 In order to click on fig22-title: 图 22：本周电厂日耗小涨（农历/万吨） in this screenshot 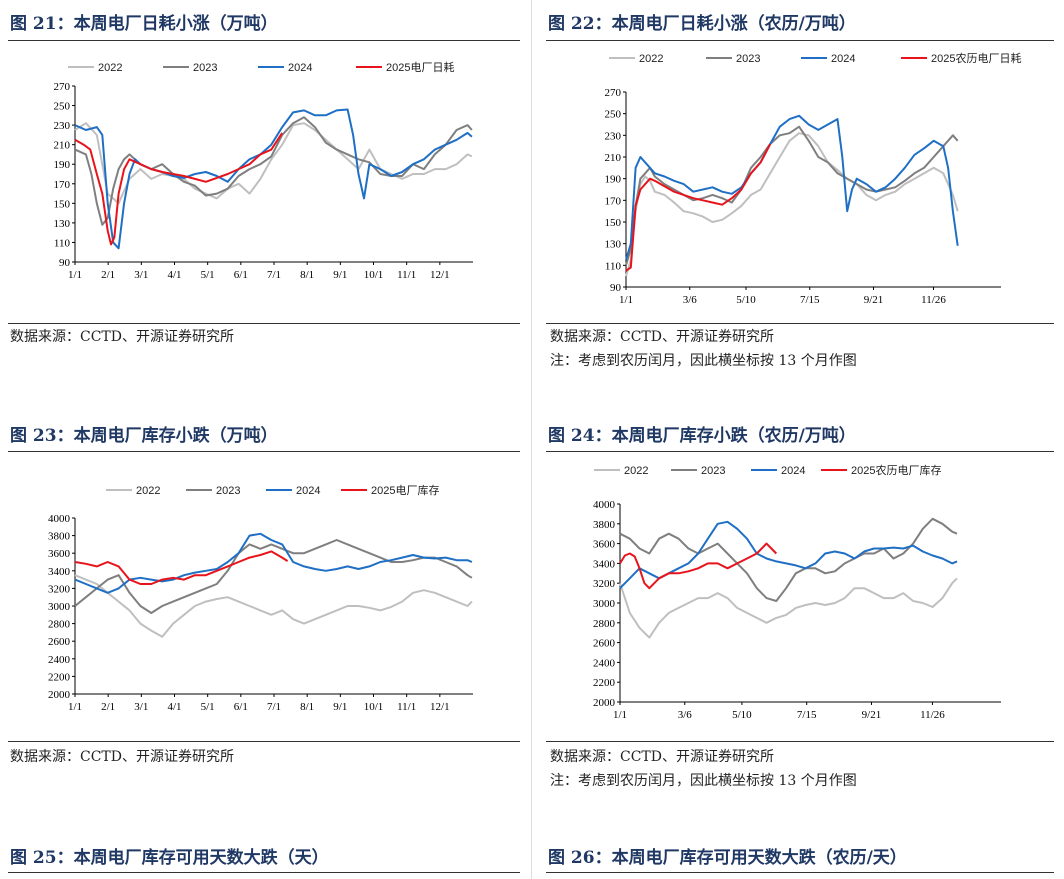, I will do `click(702, 24)`.